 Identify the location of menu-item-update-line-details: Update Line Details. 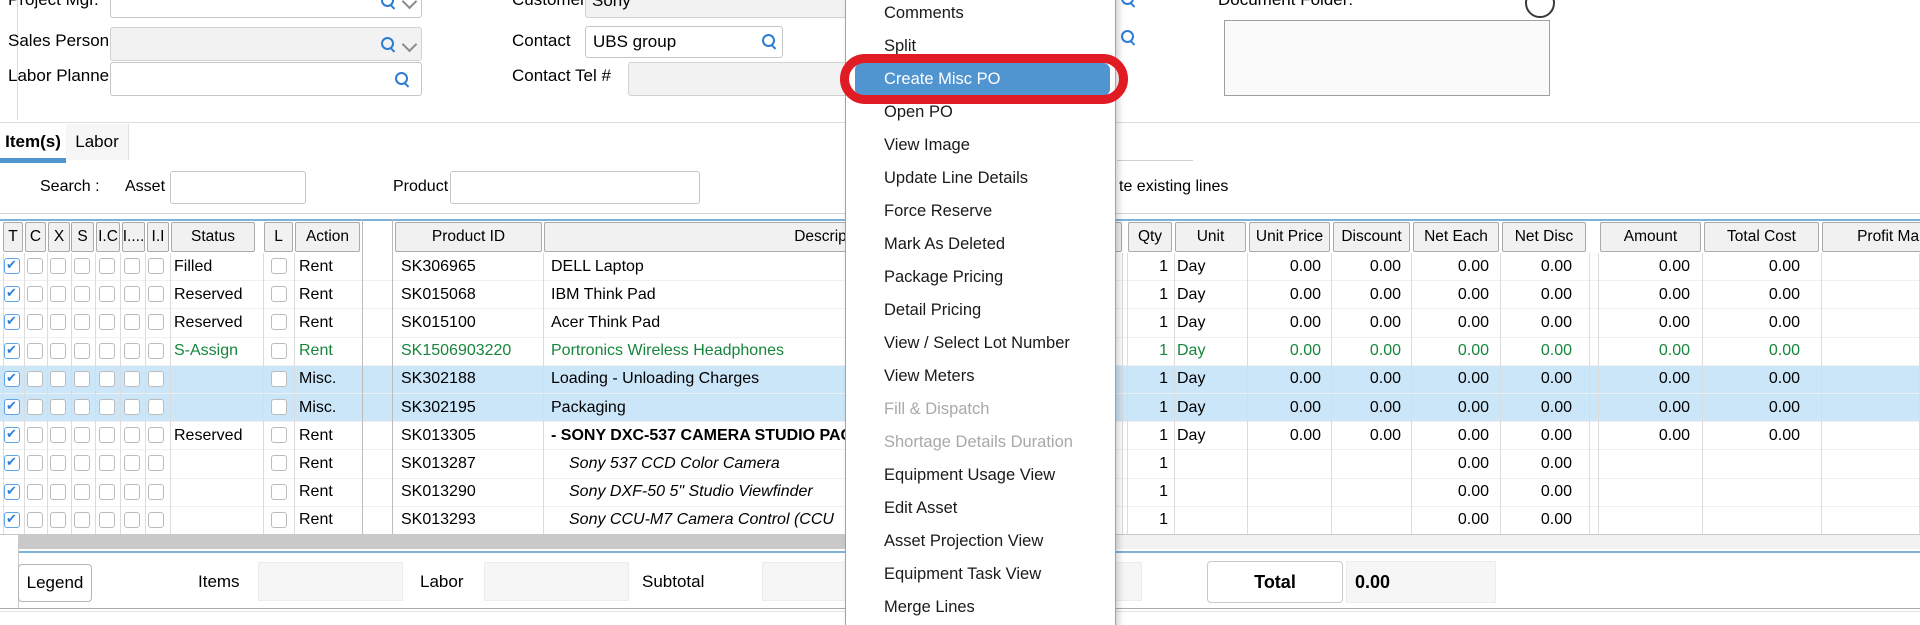
(956, 178).